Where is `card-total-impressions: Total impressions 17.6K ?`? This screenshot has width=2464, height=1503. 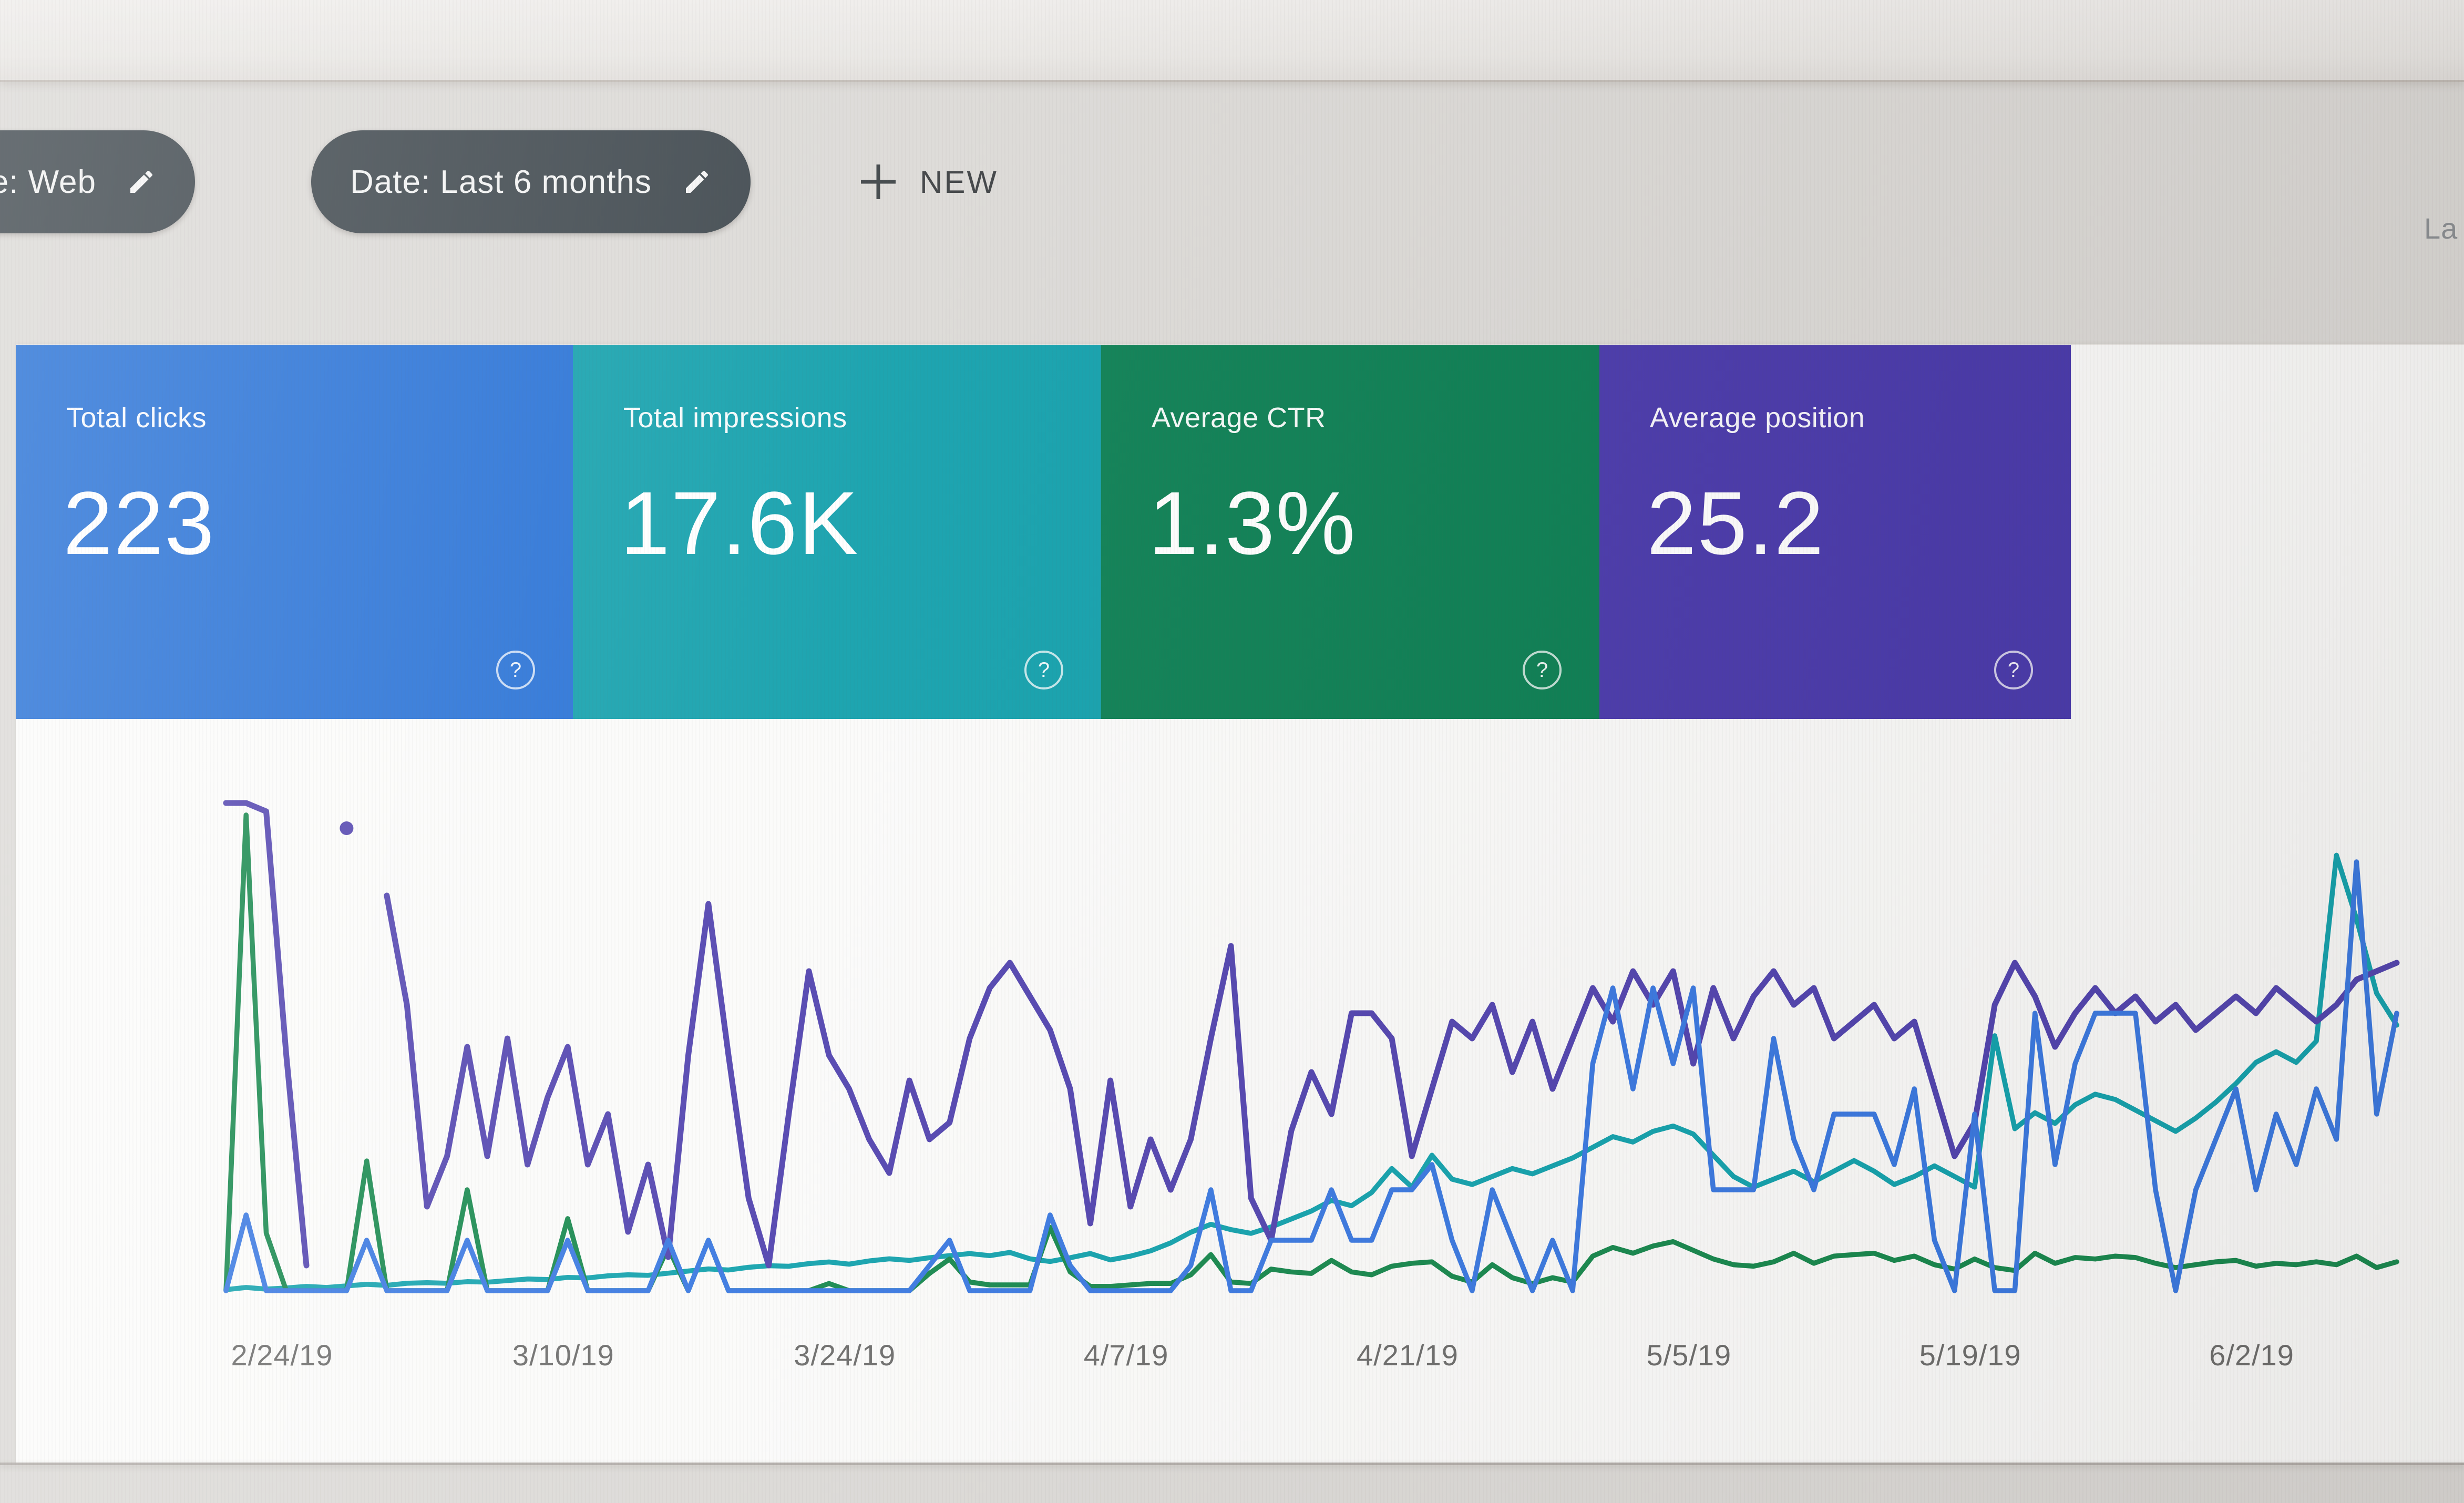 card-total-impressions: Total impressions 17.6K ? is located at coordinates (837, 532).